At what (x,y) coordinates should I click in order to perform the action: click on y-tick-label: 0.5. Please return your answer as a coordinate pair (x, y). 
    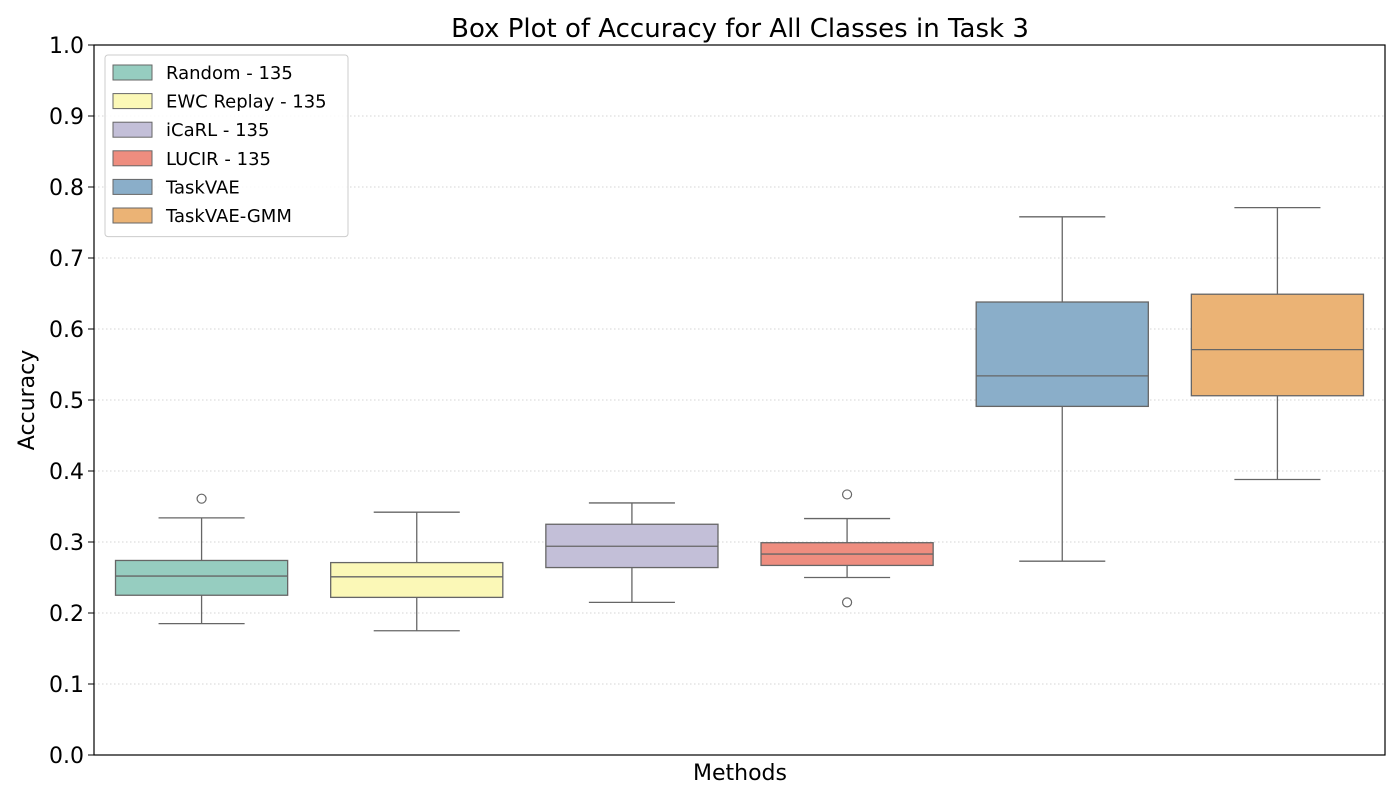
    Looking at the image, I should click on (66, 401).